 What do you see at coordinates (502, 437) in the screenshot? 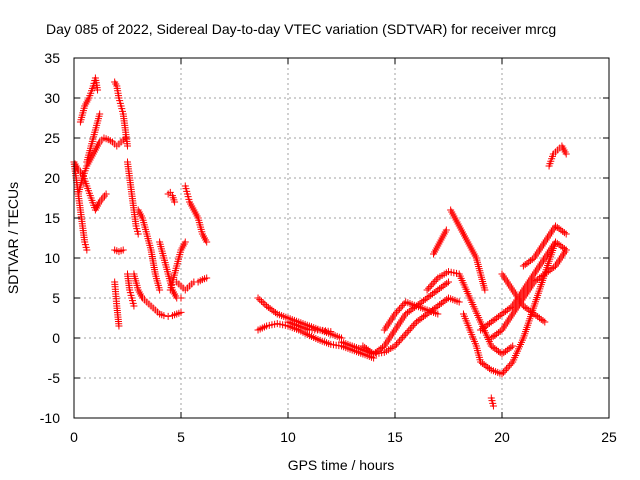
I see `x-tick-label: 20` at bounding box center [502, 437].